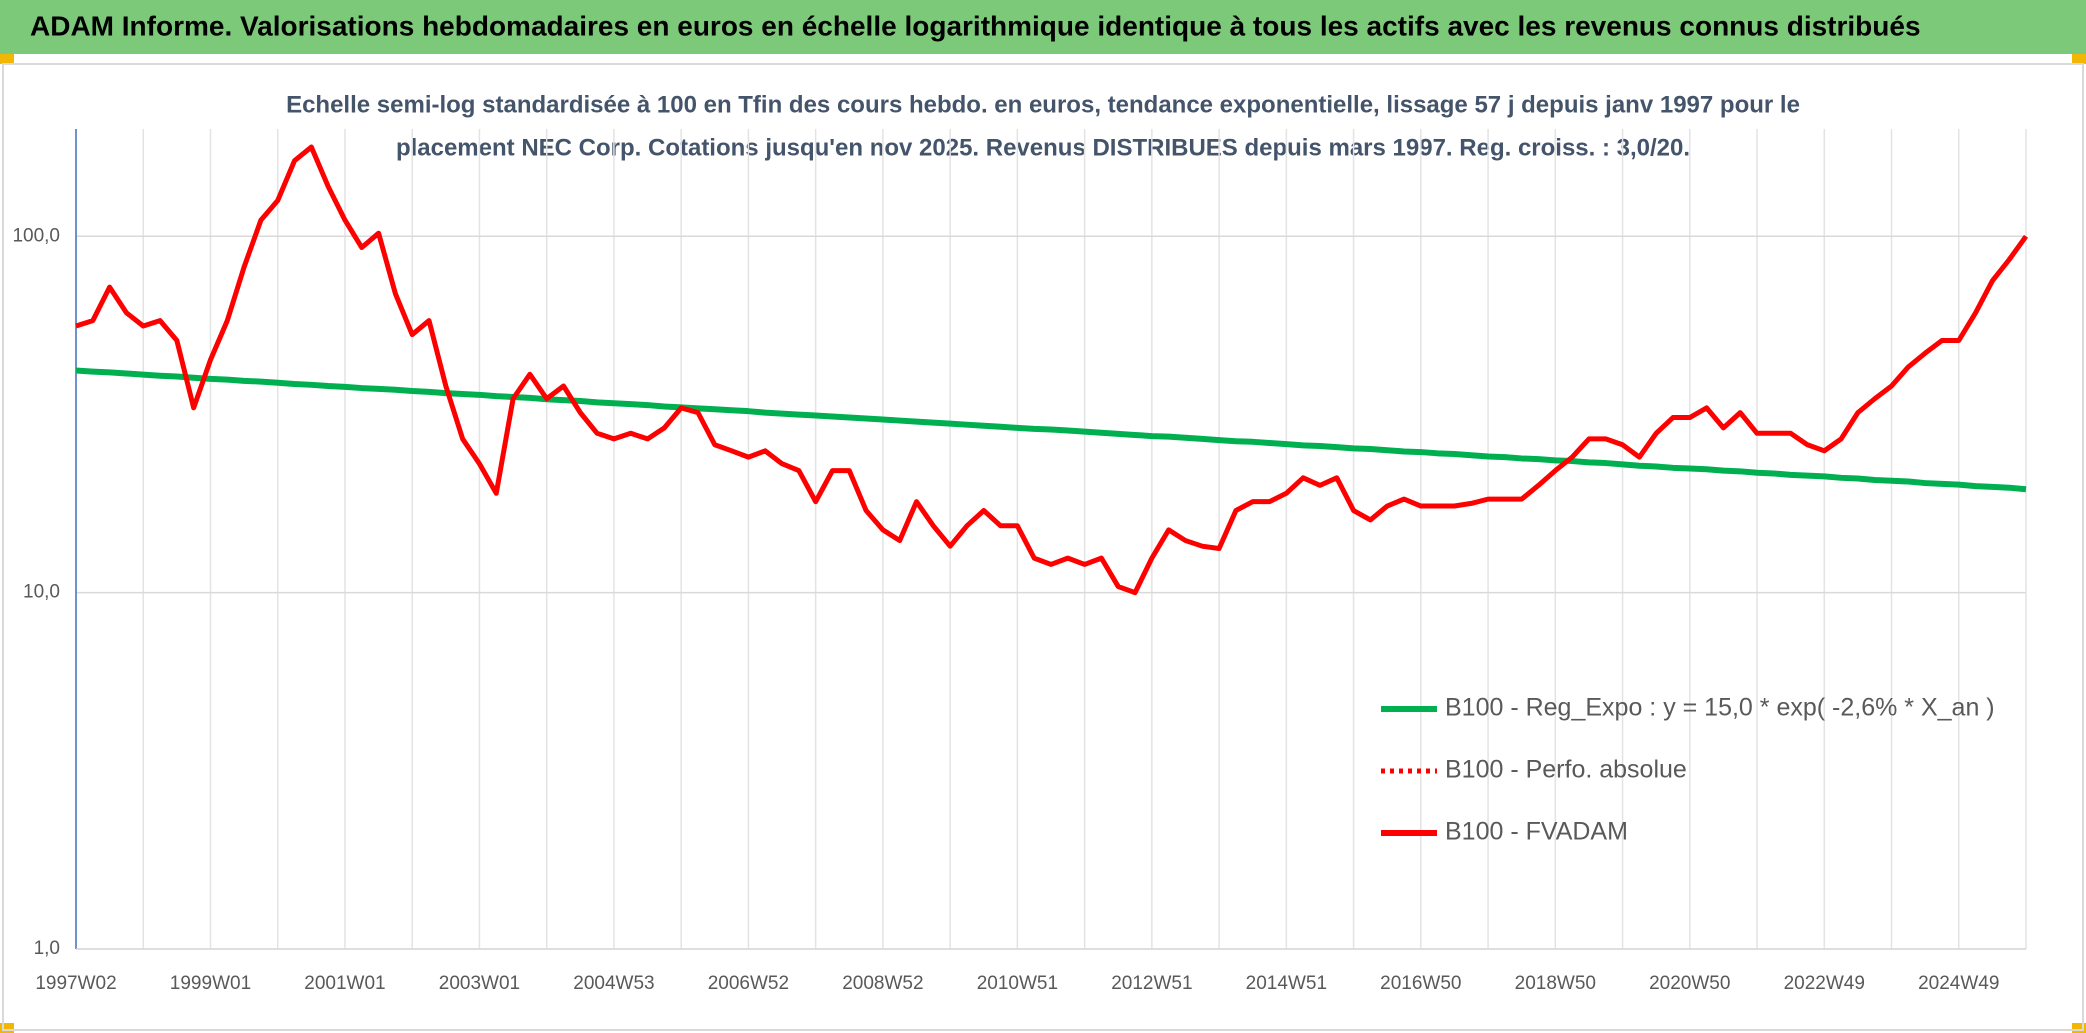 The width and height of the screenshot is (2086, 1033). What do you see at coordinates (479, 983) in the screenshot?
I see `x-tick-label: 2003W01` at bounding box center [479, 983].